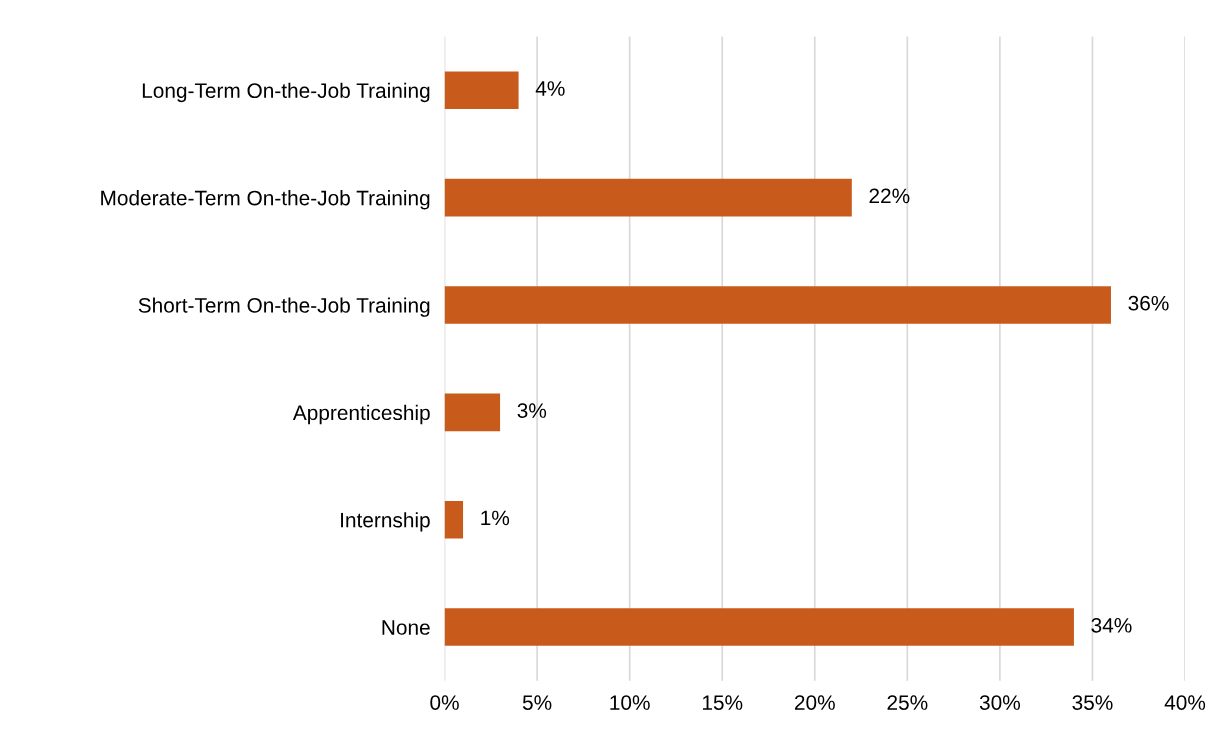  I want to click on y-tick-label: Internship, so click(385, 522).